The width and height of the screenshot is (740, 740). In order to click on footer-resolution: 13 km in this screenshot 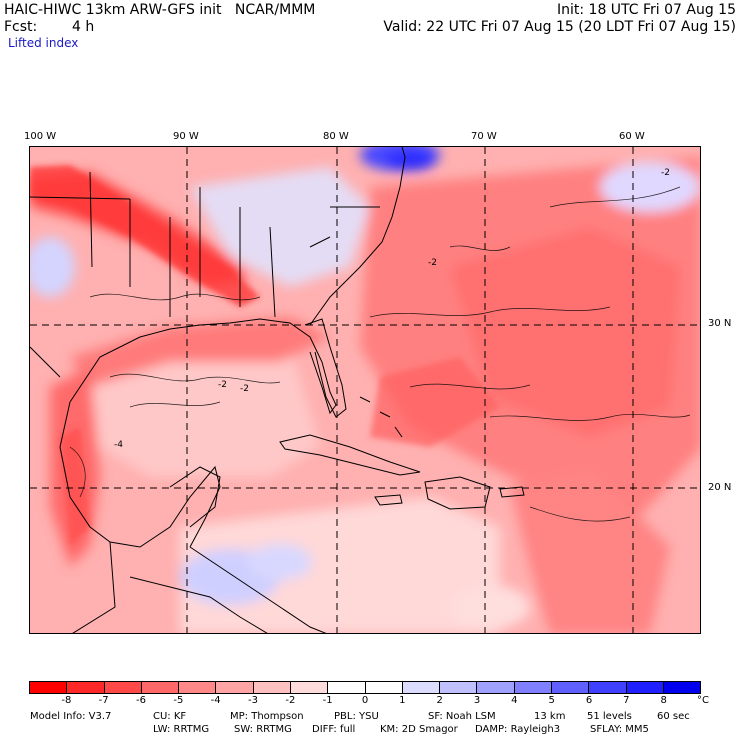, I will do `click(550, 716)`.